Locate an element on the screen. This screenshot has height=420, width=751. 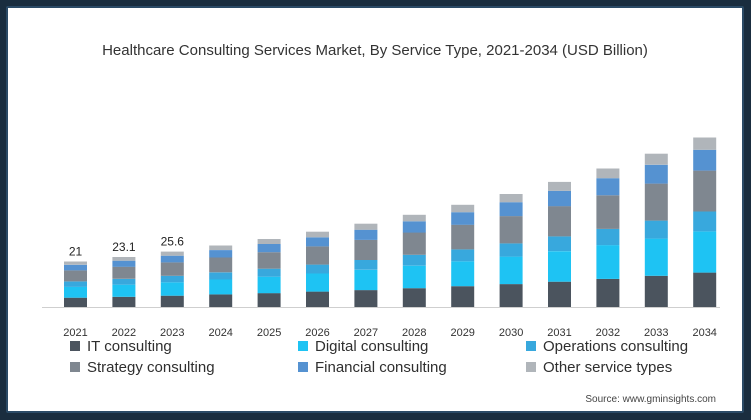
bar-segment-strategy-2033 is located at coordinates (656, 202).